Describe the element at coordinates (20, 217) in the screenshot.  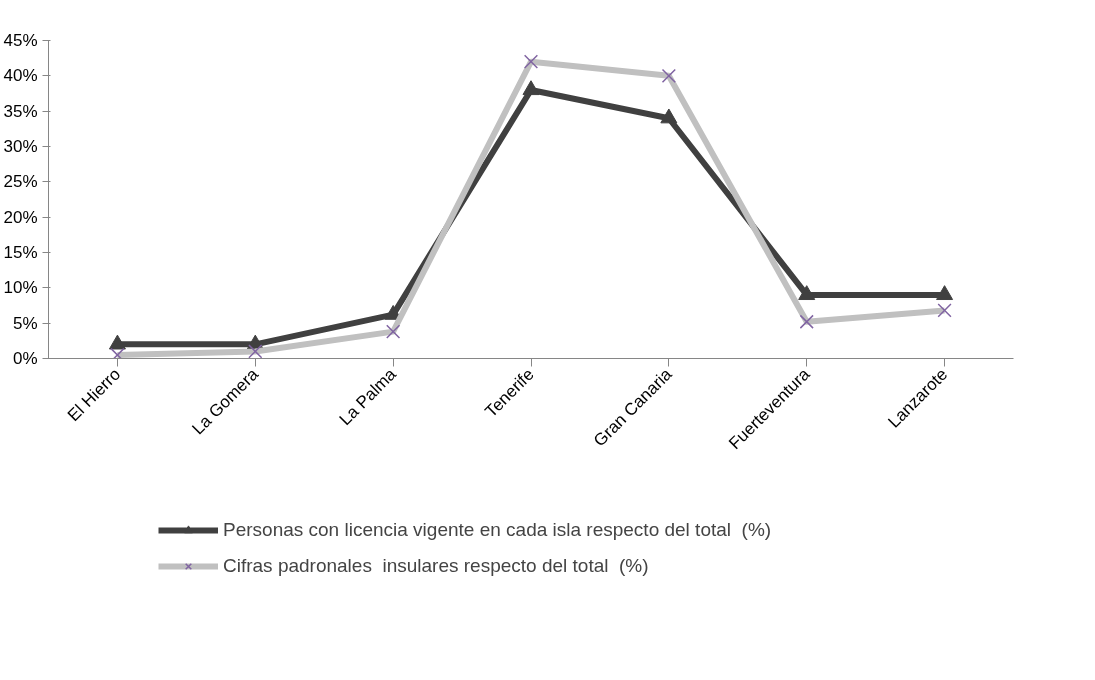
I see `y-tick-label: 20%` at that location.